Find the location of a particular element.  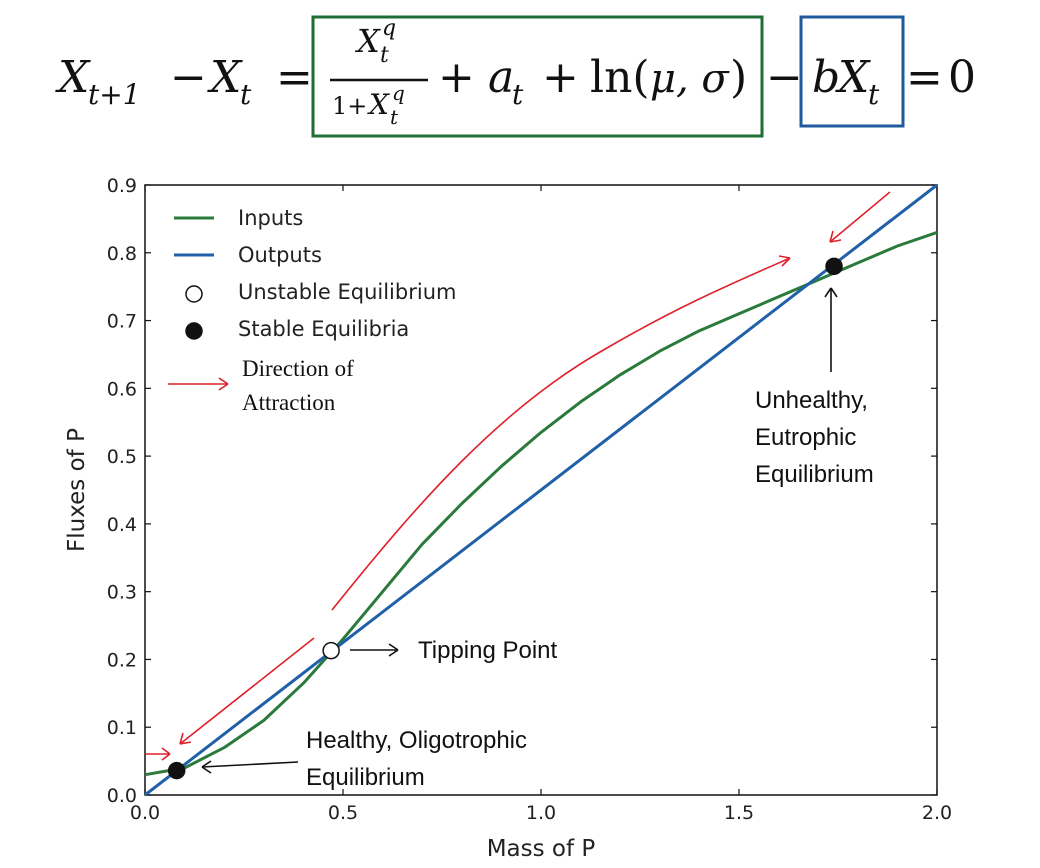

tipping-arrowhead is located at coordinates (393, 650).